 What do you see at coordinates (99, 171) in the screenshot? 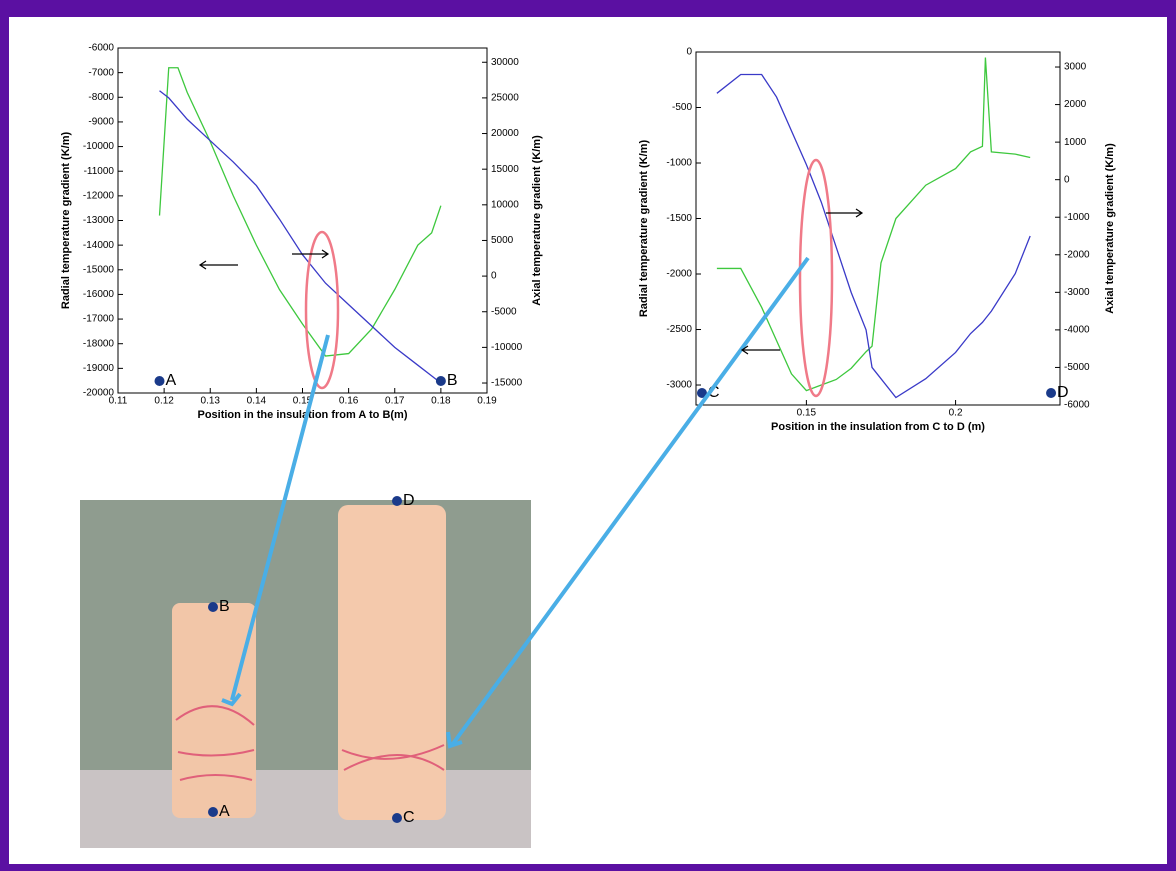
I see `y-tick-label: -11000` at bounding box center [99, 171].